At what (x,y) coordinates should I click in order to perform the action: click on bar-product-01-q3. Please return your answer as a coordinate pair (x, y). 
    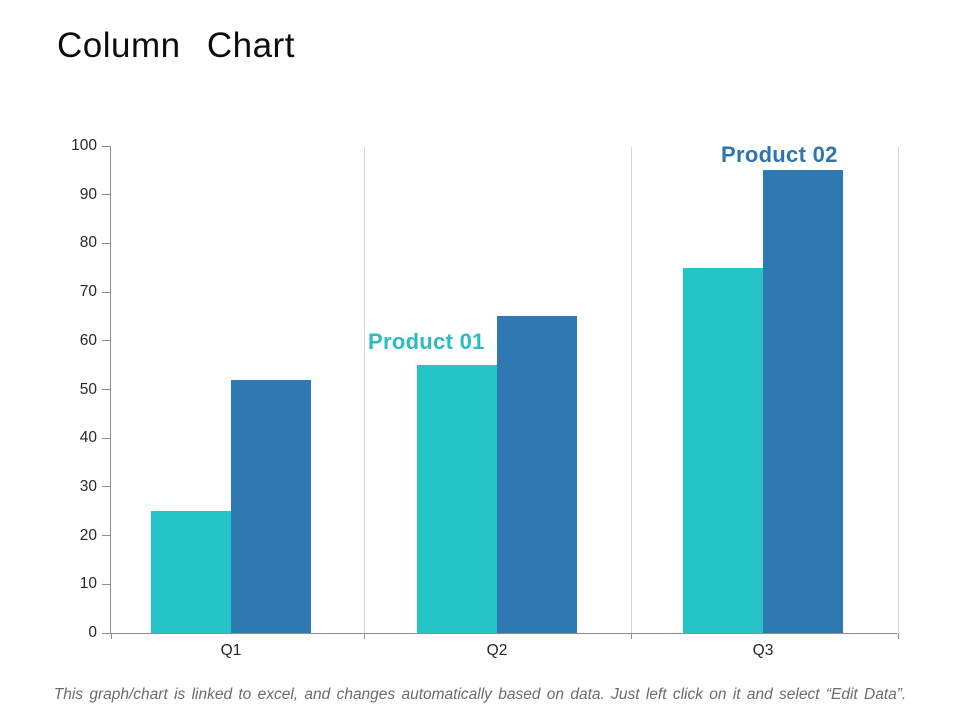
    Looking at the image, I should click on (723, 450).